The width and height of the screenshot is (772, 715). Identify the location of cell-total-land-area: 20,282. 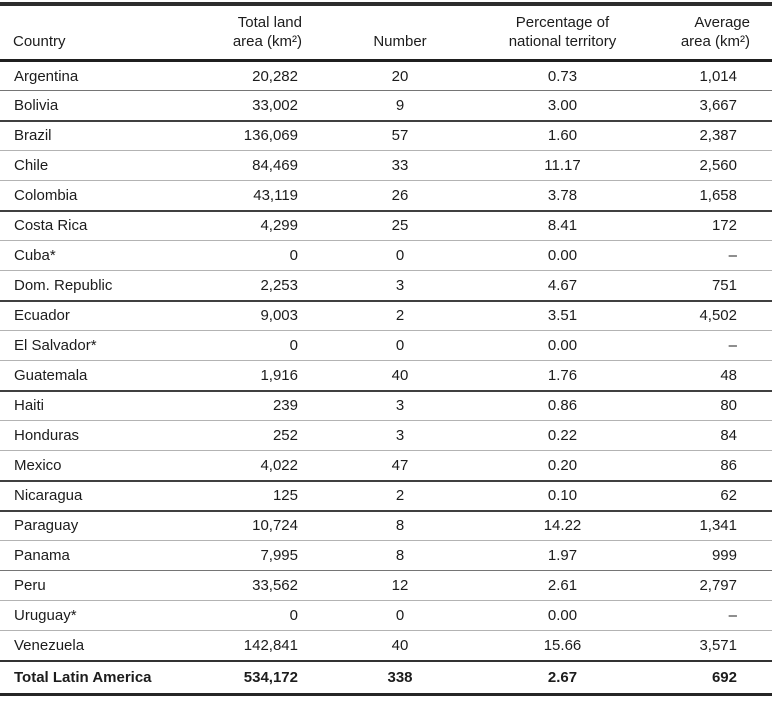
(275, 76).